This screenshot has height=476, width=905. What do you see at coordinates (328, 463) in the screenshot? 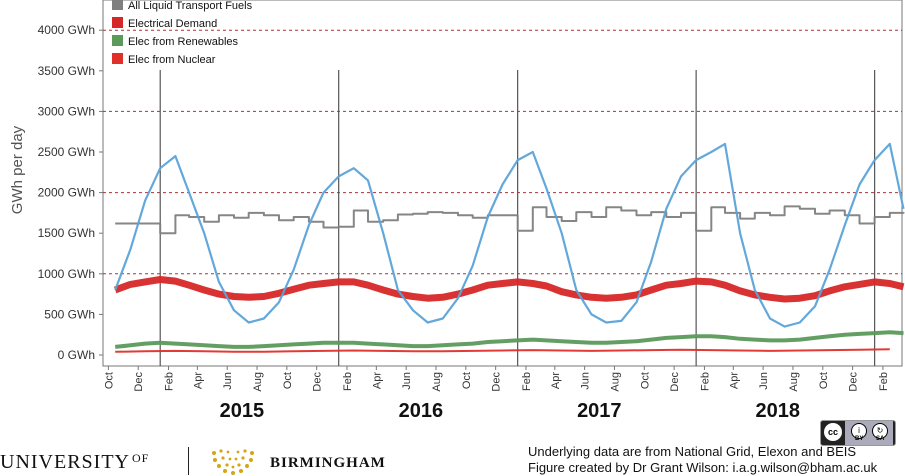
I see `birmingham-wordmark: BIRMINGHAM` at bounding box center [328, 463].